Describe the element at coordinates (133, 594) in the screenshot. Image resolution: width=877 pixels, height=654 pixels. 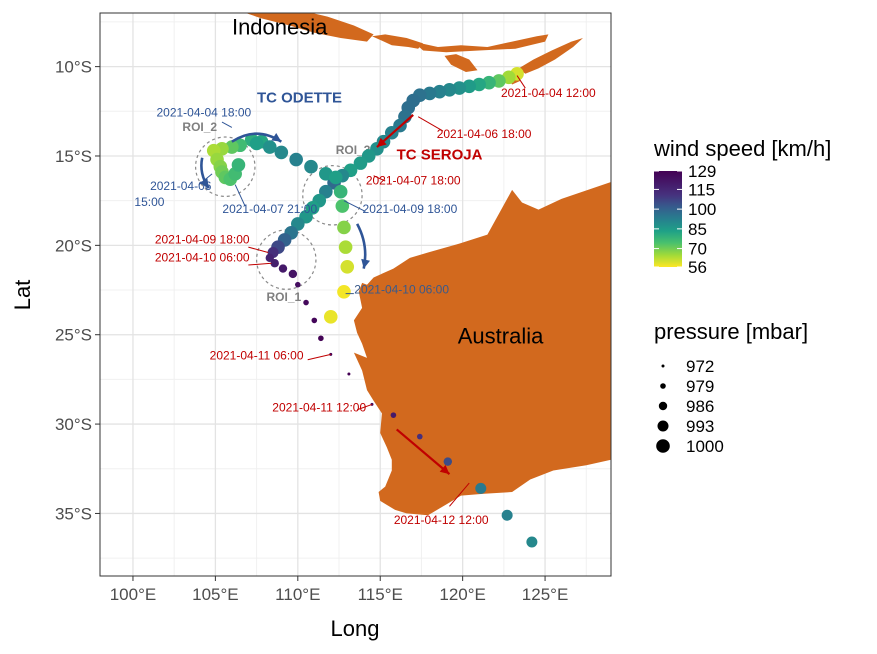
I see `x-tick-label: 100°E` at that location.